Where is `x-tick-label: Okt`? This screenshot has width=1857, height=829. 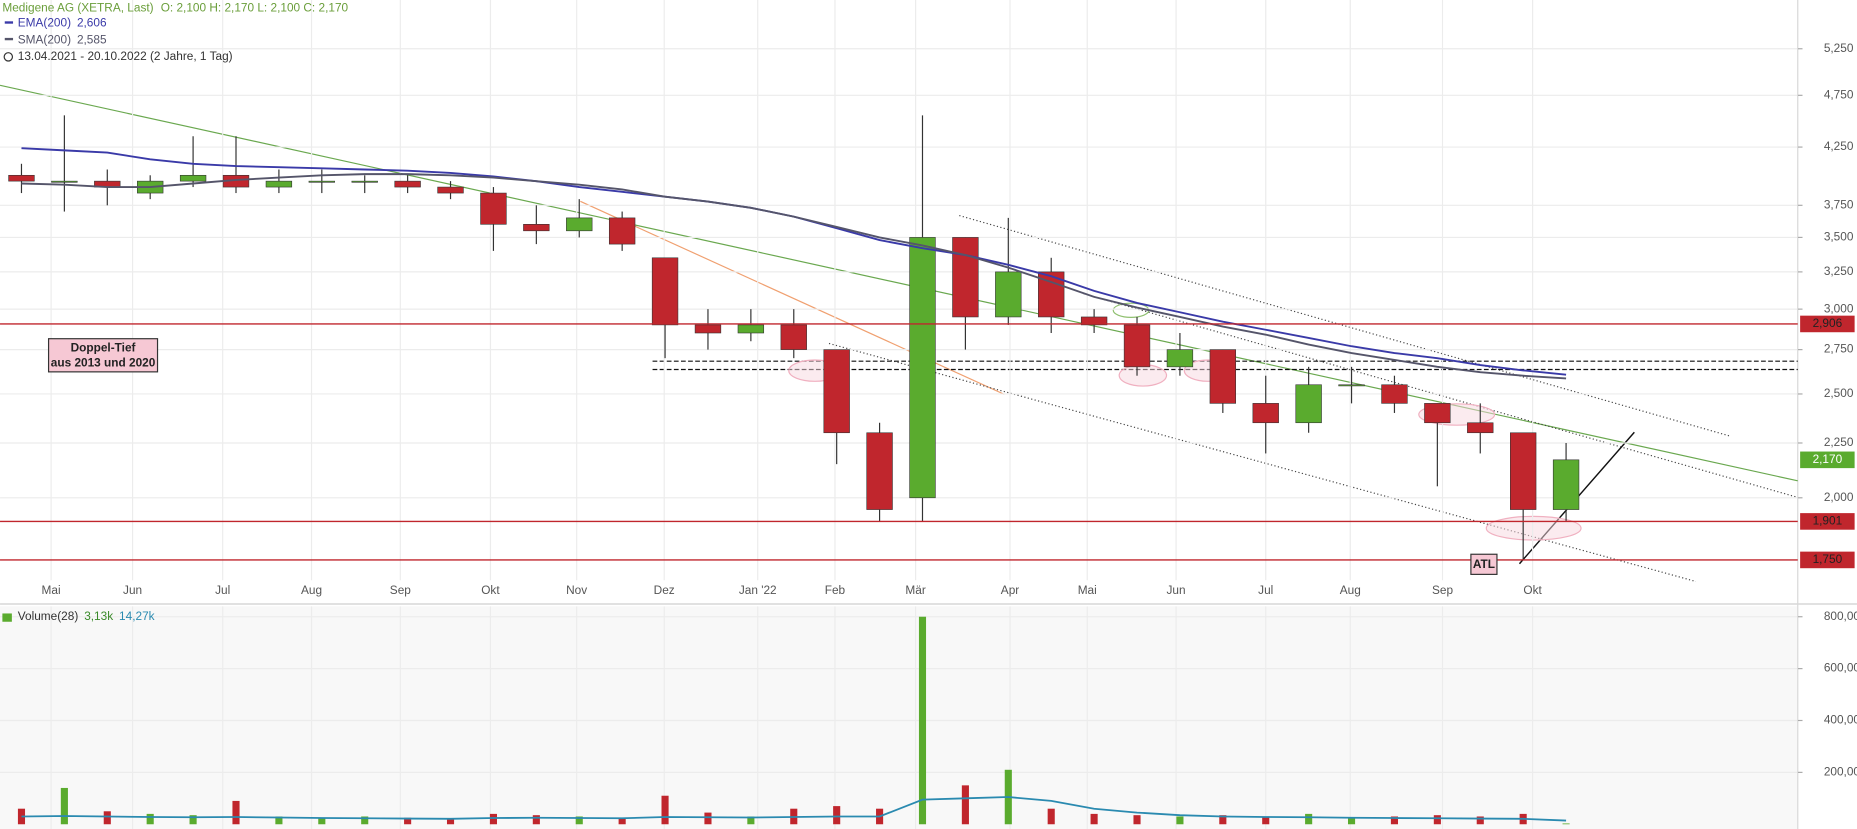 x-tick-label: Okt is located at coordinates (490, 590).